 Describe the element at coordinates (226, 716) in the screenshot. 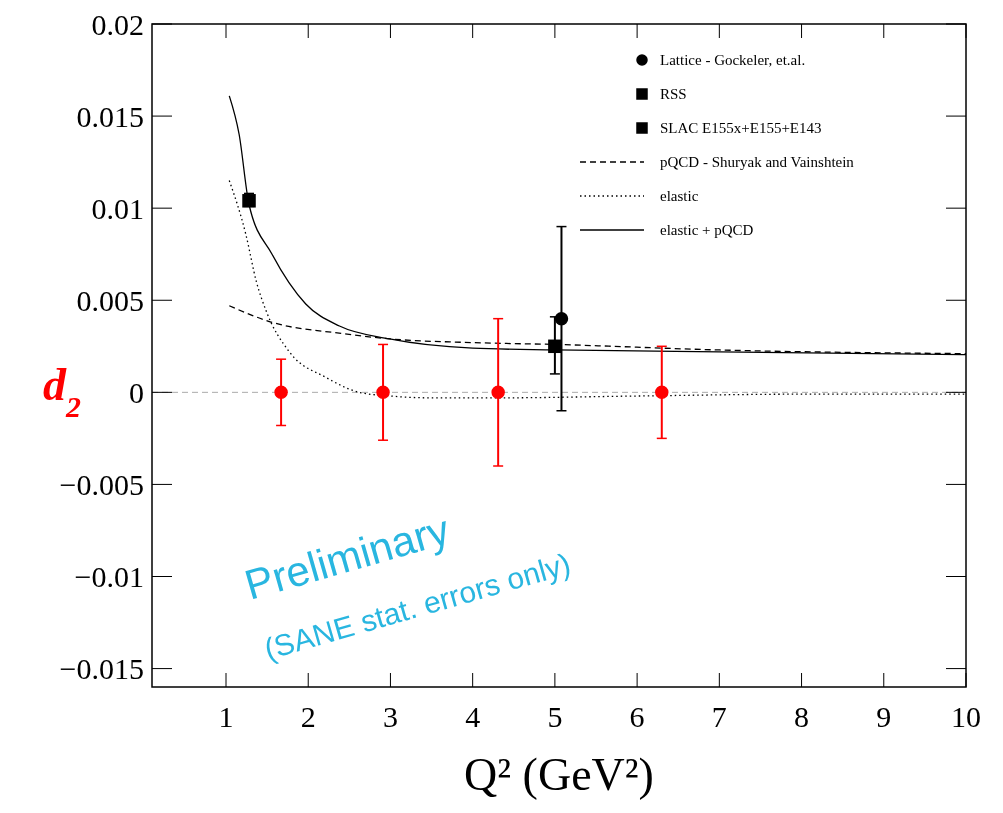

I see `x-tick-label: 1` at that location.